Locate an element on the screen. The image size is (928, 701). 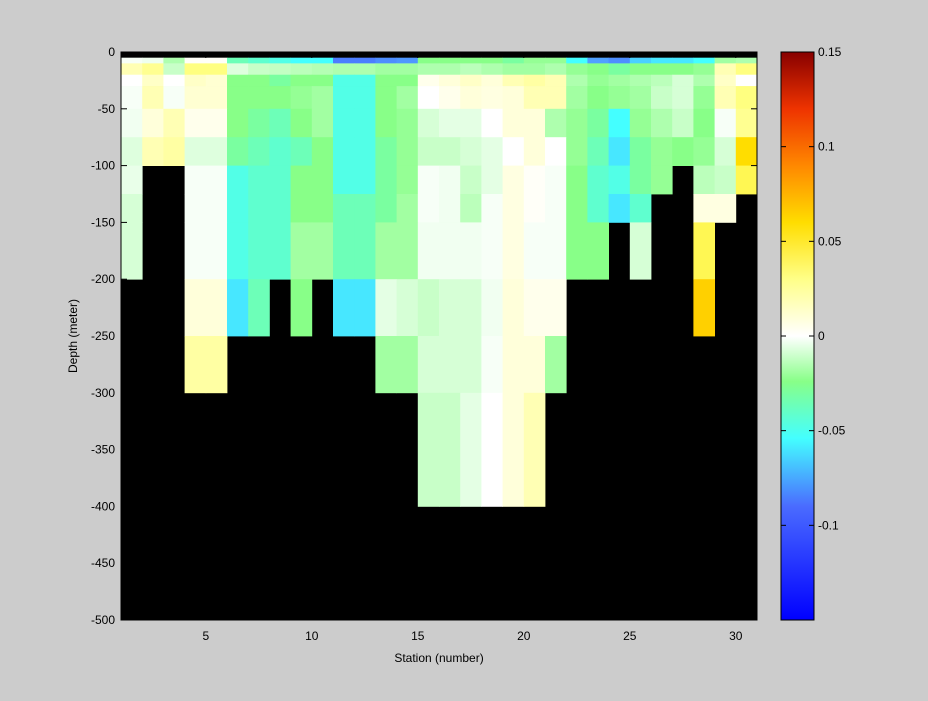
y-tick-label: -250 is located at coordinates (103, 336).